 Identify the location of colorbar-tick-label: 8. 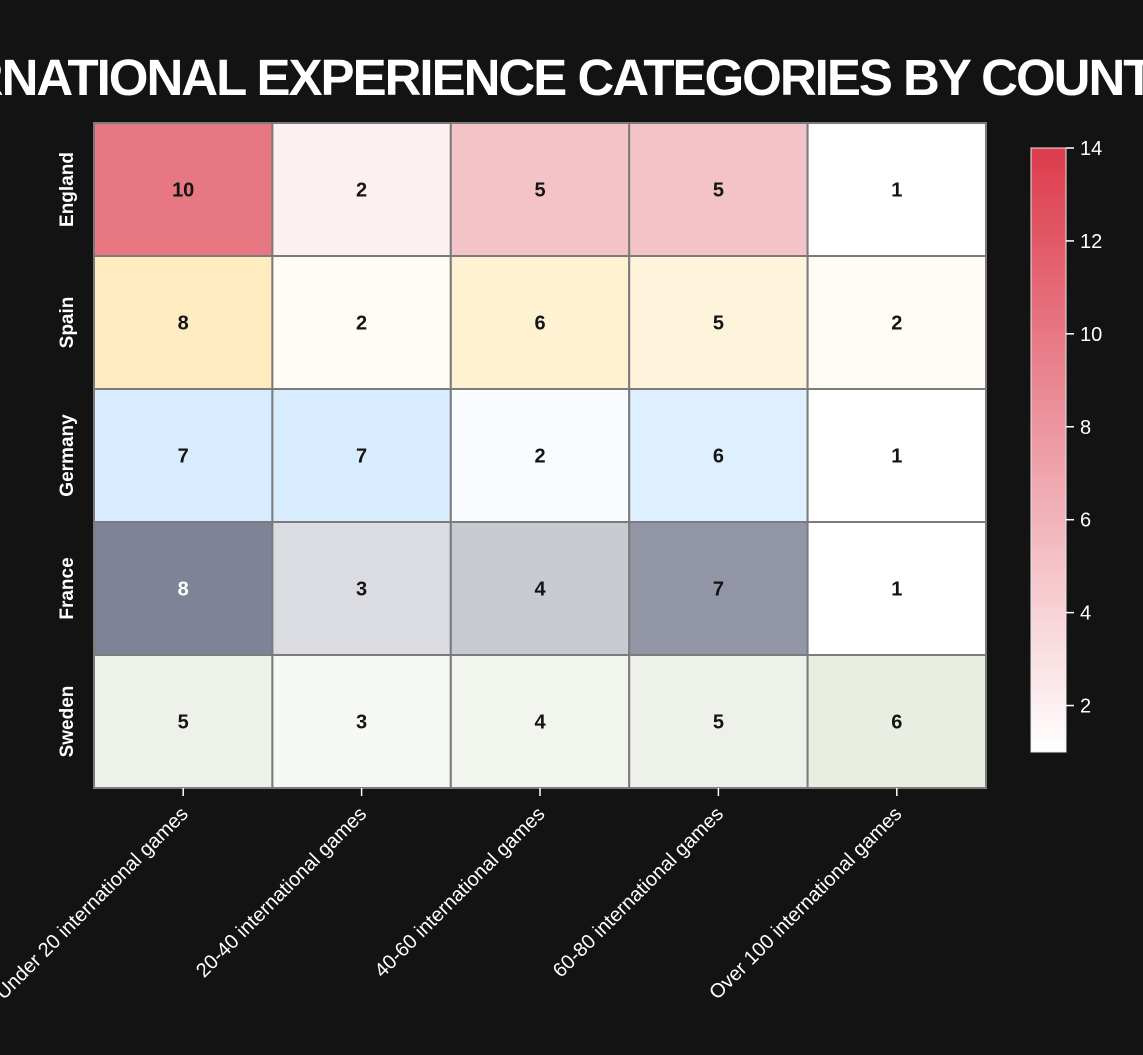
(1085, 428).